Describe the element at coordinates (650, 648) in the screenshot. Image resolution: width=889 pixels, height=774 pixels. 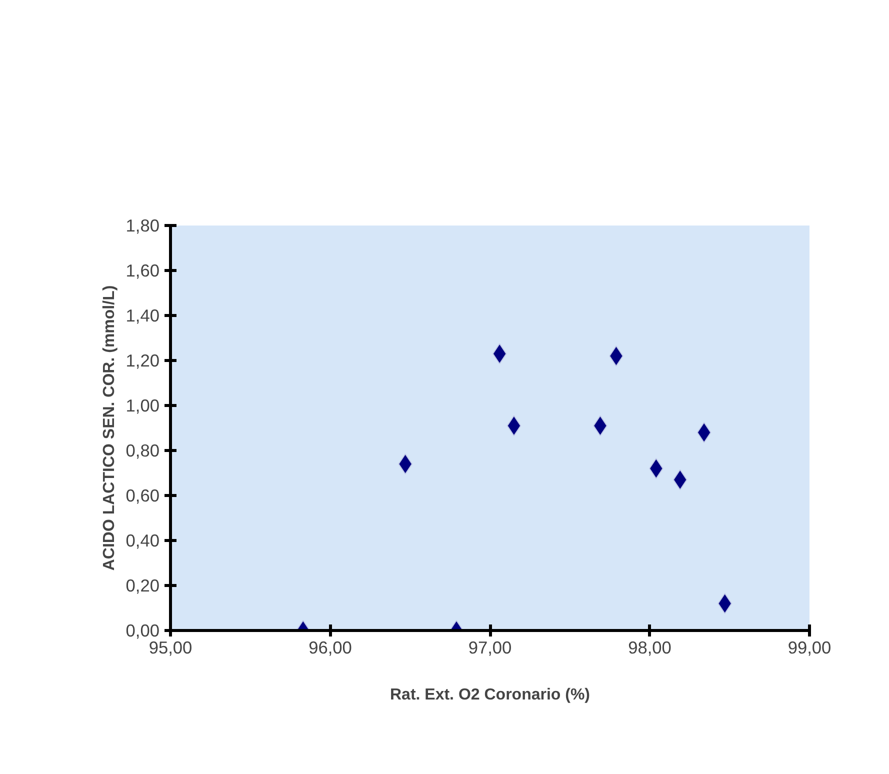
I see `x-tick-label: 98,00` at that location.